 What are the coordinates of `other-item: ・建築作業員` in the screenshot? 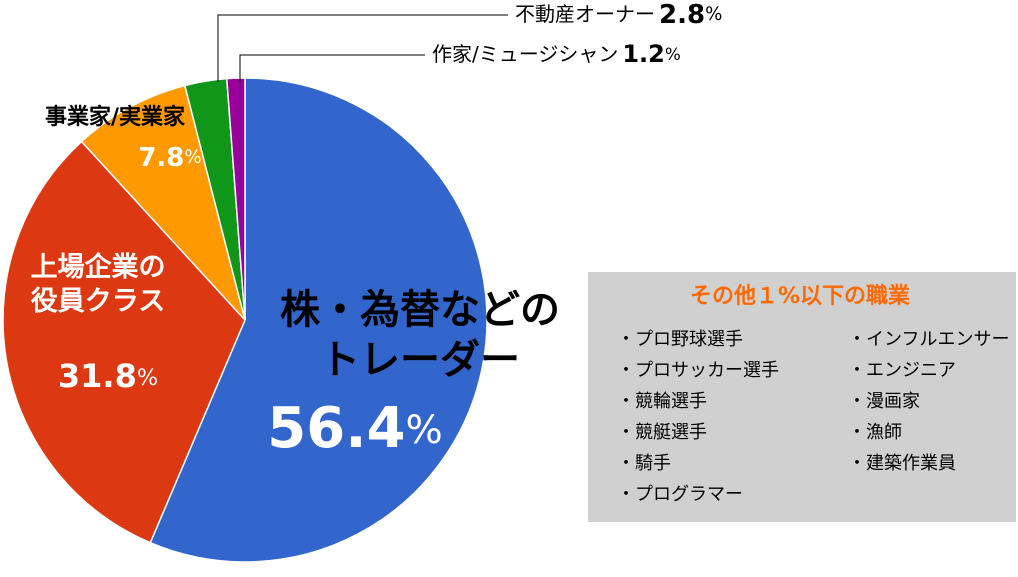 It's located at (902, 463).